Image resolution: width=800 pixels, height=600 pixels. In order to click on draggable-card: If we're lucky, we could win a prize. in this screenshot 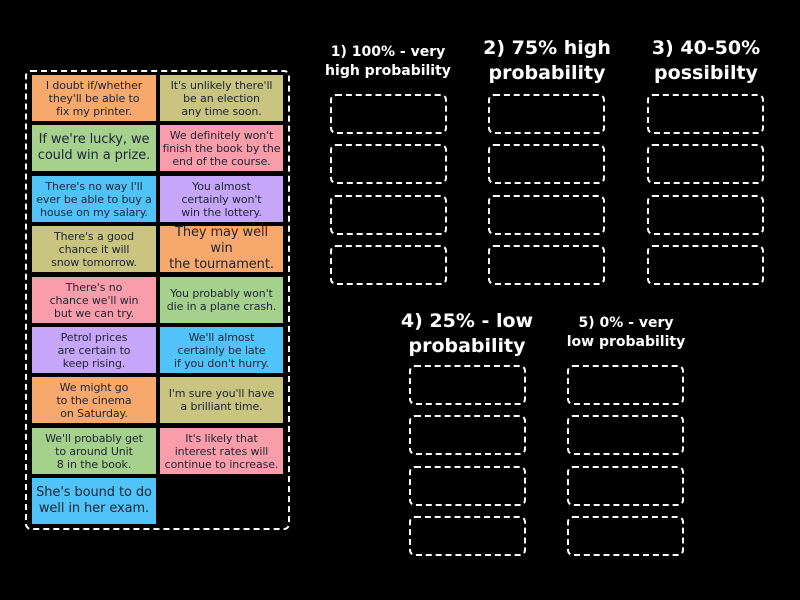, I will do `click(94, 148)`.